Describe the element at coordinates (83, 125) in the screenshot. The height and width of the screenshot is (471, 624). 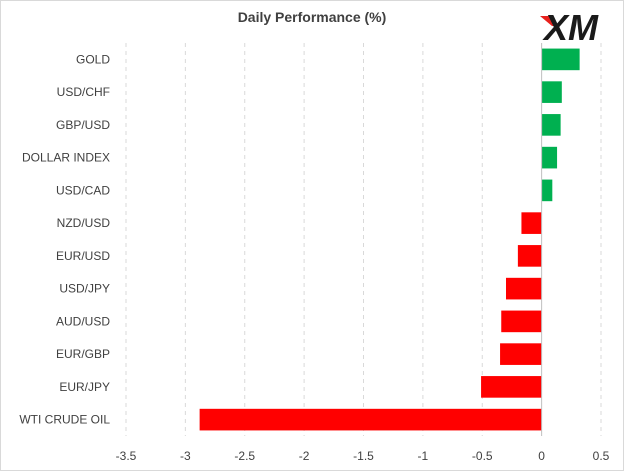
I see `category-label: GBP/USD` at that location.